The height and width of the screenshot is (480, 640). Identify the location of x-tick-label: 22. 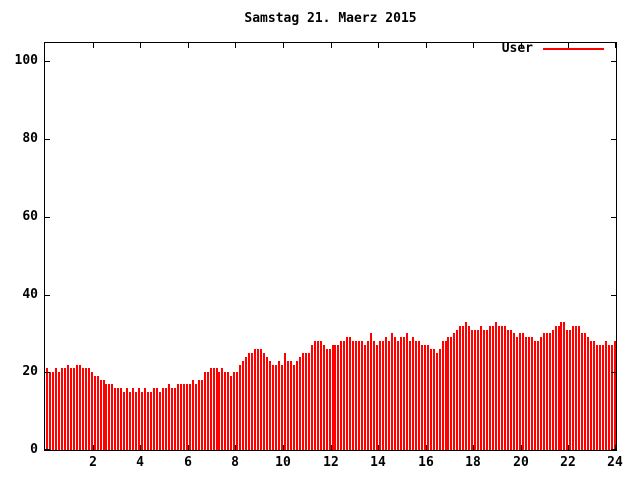
(568, 462).